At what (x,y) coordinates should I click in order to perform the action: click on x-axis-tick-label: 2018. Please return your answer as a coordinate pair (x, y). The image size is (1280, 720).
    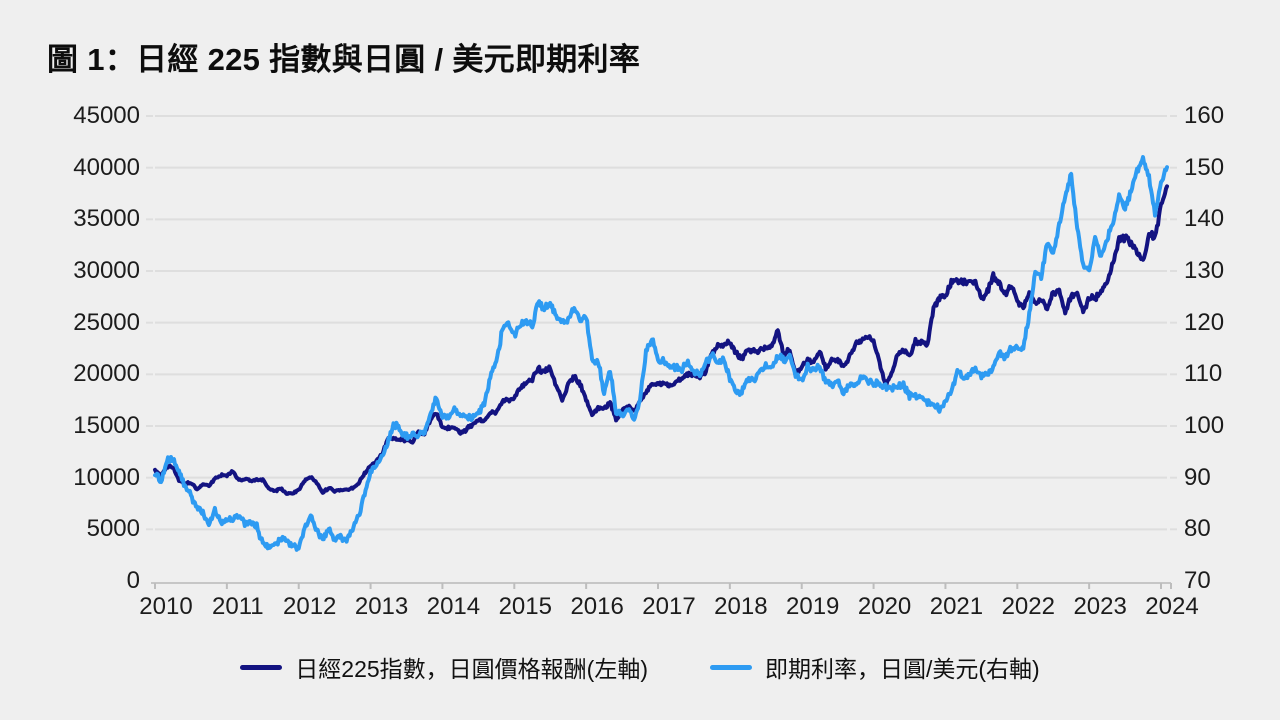
    Looking at the image, I should click on (741, 606).